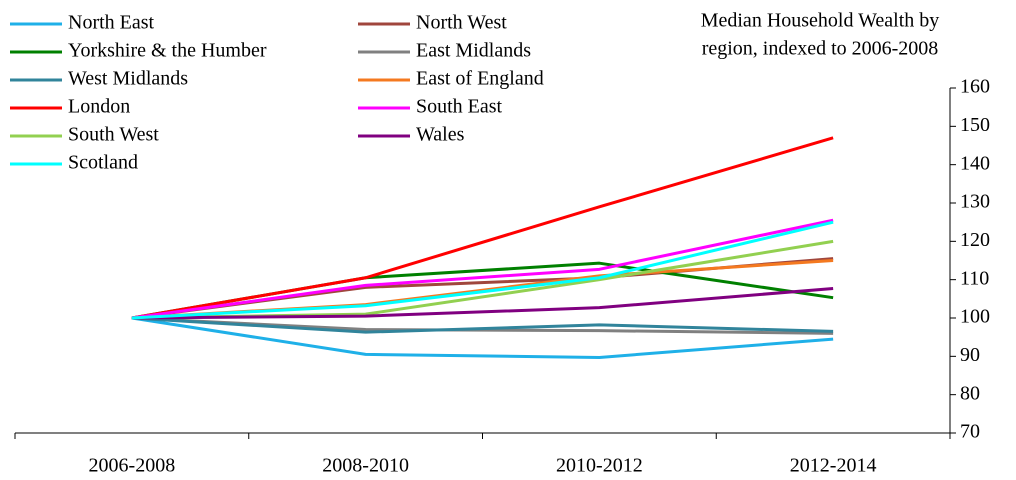 The image size is (1016, 480). I want to click on y-tick-label: 120, so click(975, 240).